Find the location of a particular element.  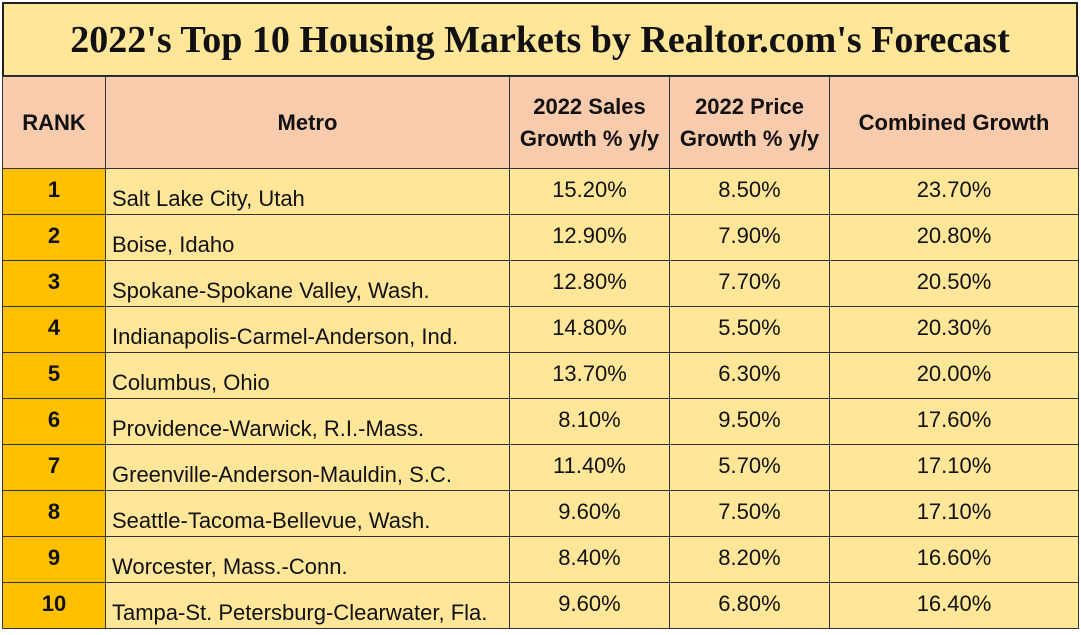

combined-growth-cell: 16.40% is located at coordinates (954, 605).